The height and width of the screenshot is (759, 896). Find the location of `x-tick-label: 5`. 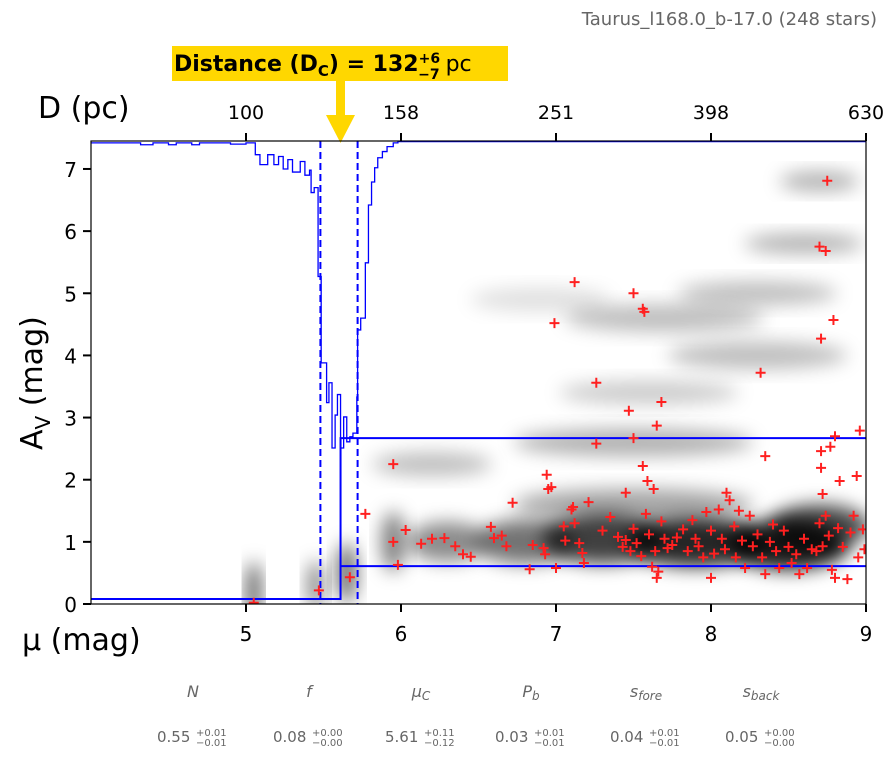

x-tick-label: 5 is located at coordinates (246, 634).